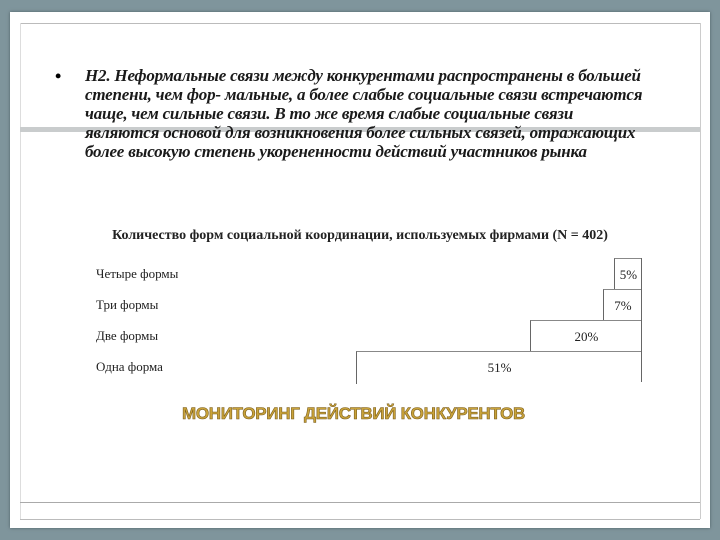  What do you see at coordinates (354, 414) in the screenshot?
I see `section-heading: МОНИТОРИНГ ДЕЙСТВИЙ КОНКУРЕНТОВ` at bounding box center [354, 414].